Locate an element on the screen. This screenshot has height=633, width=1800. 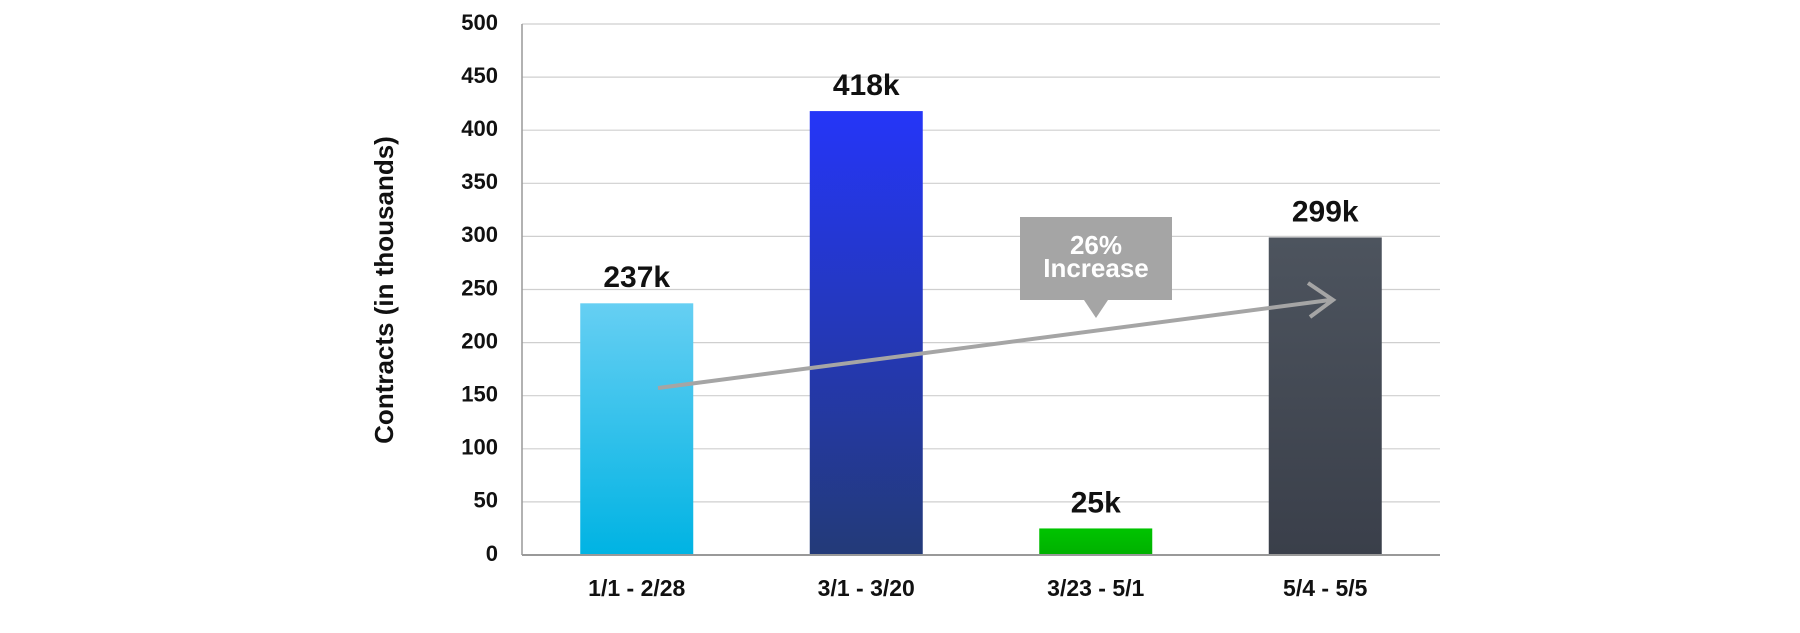
y-tick-label: 50 is located at coordinates (486, 500).